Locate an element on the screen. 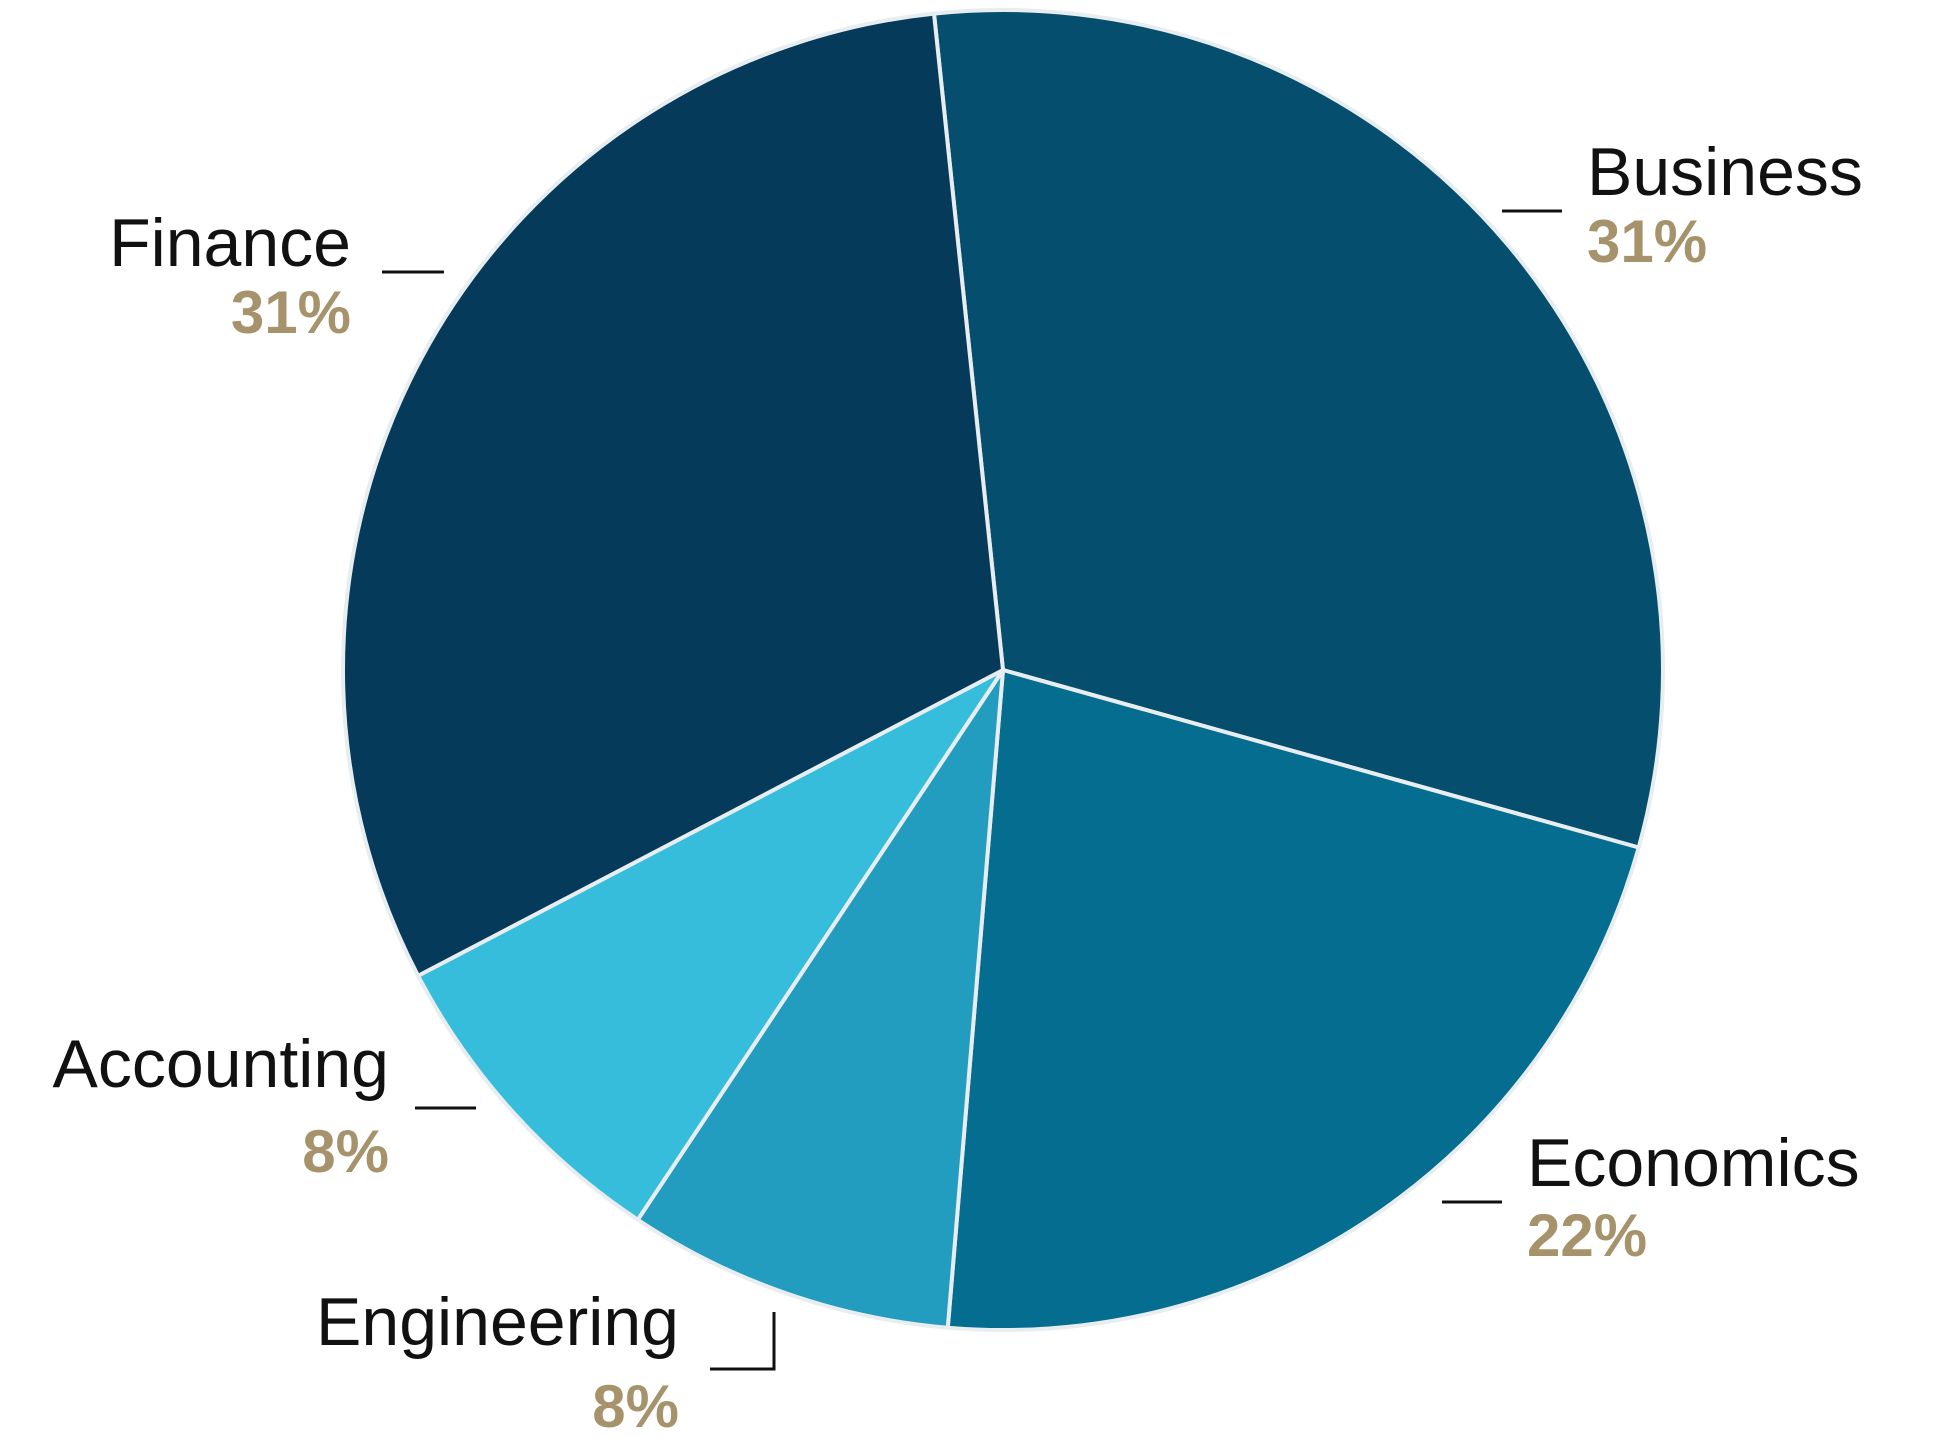  slice-percent-finance: 31% is located at coordinates (291, 312).